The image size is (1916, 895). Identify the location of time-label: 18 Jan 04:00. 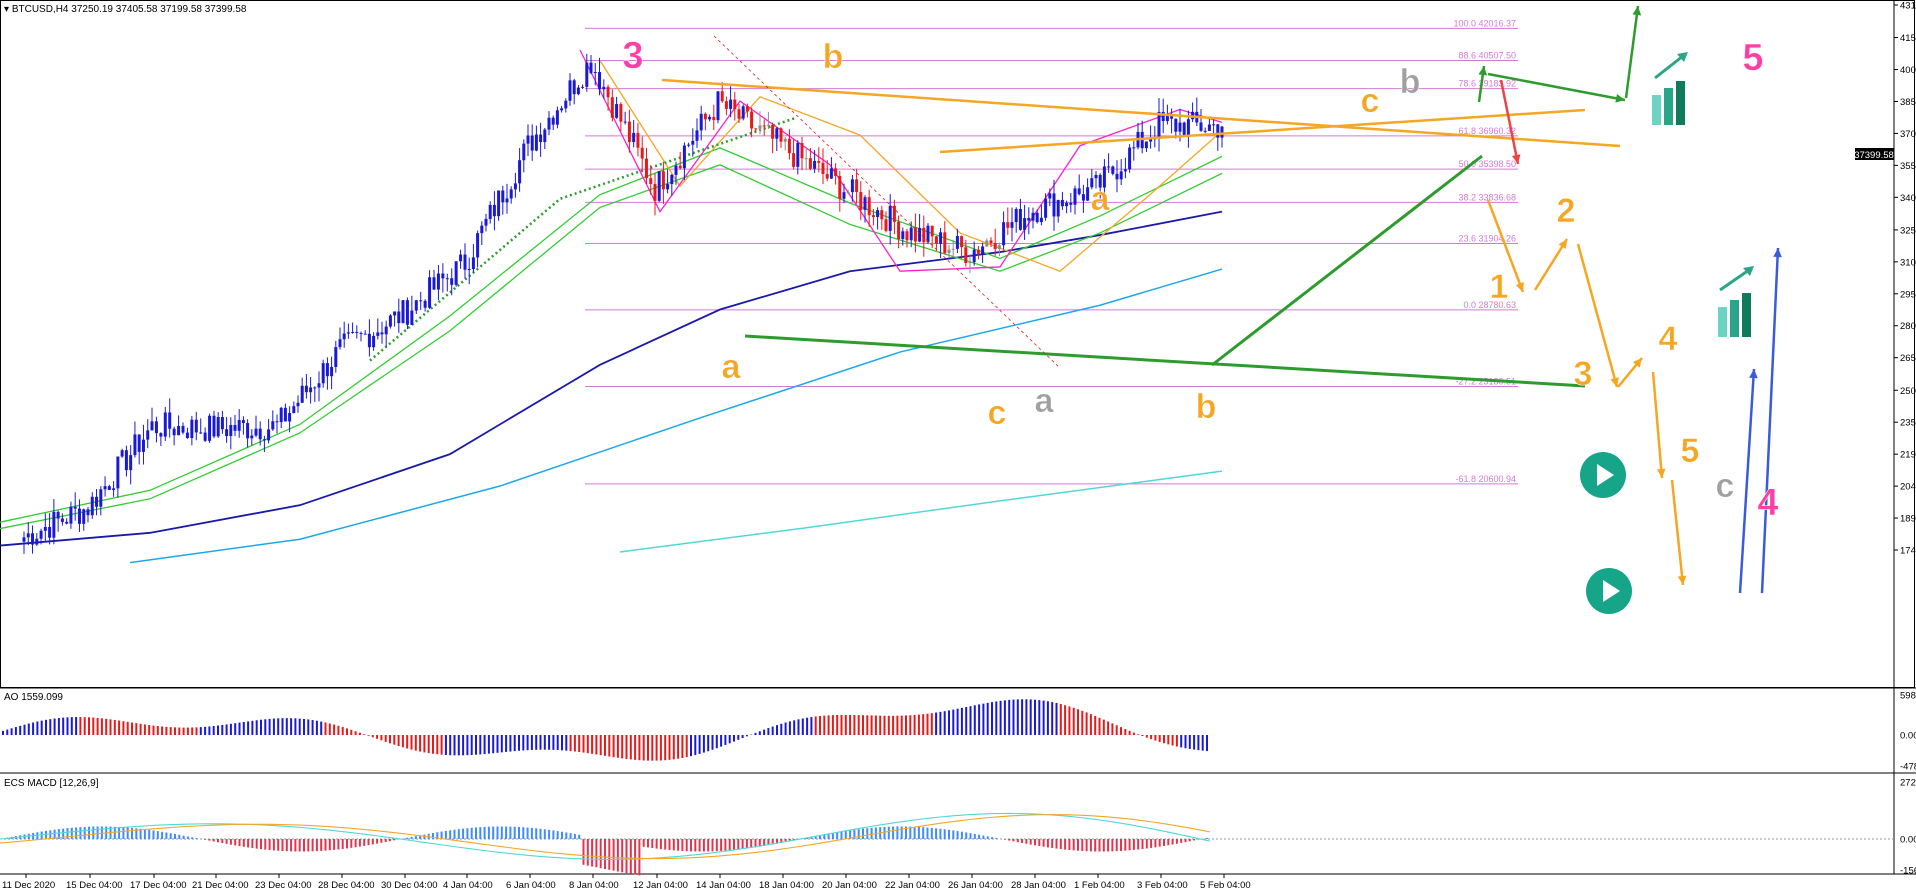
(786, 885).